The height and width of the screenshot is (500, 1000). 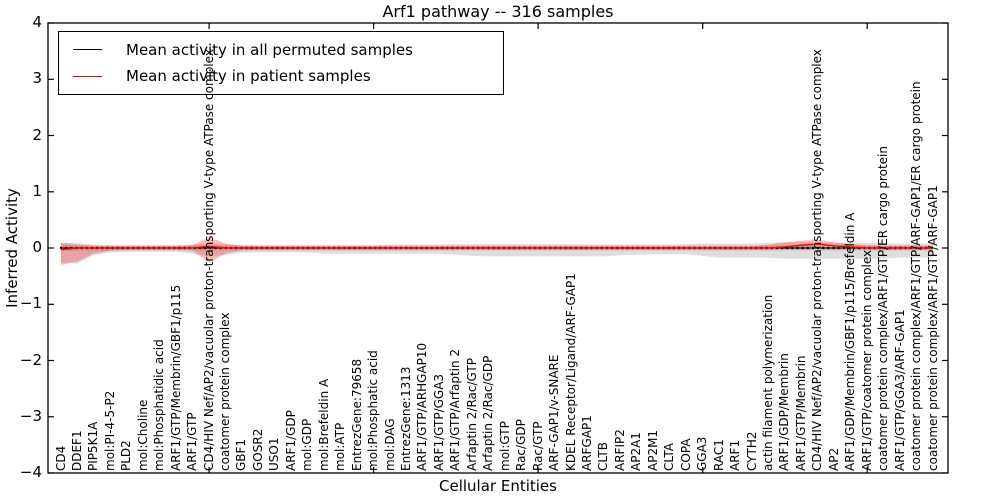 I want to click on x-tick-label: mol:Brefeldin A, so click(x=323, y=424).